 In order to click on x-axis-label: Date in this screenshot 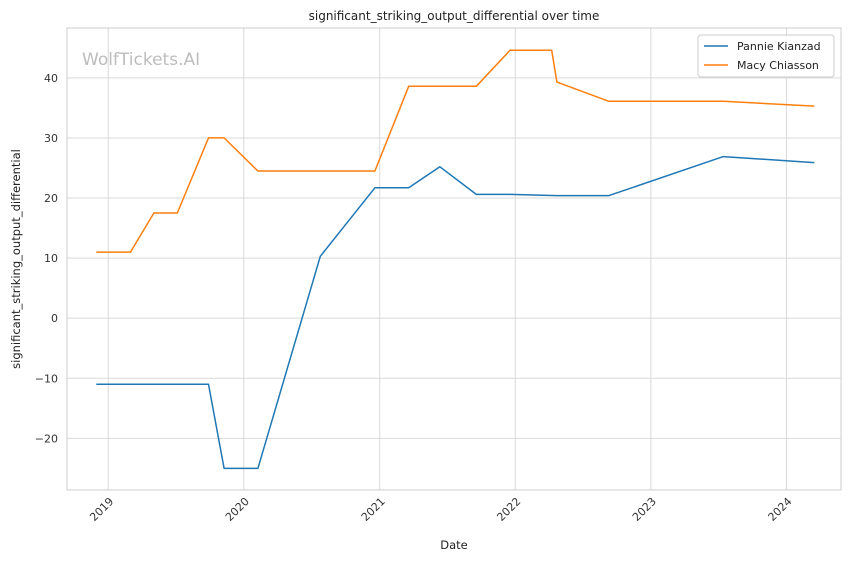, I will do `click(454, 545)`.